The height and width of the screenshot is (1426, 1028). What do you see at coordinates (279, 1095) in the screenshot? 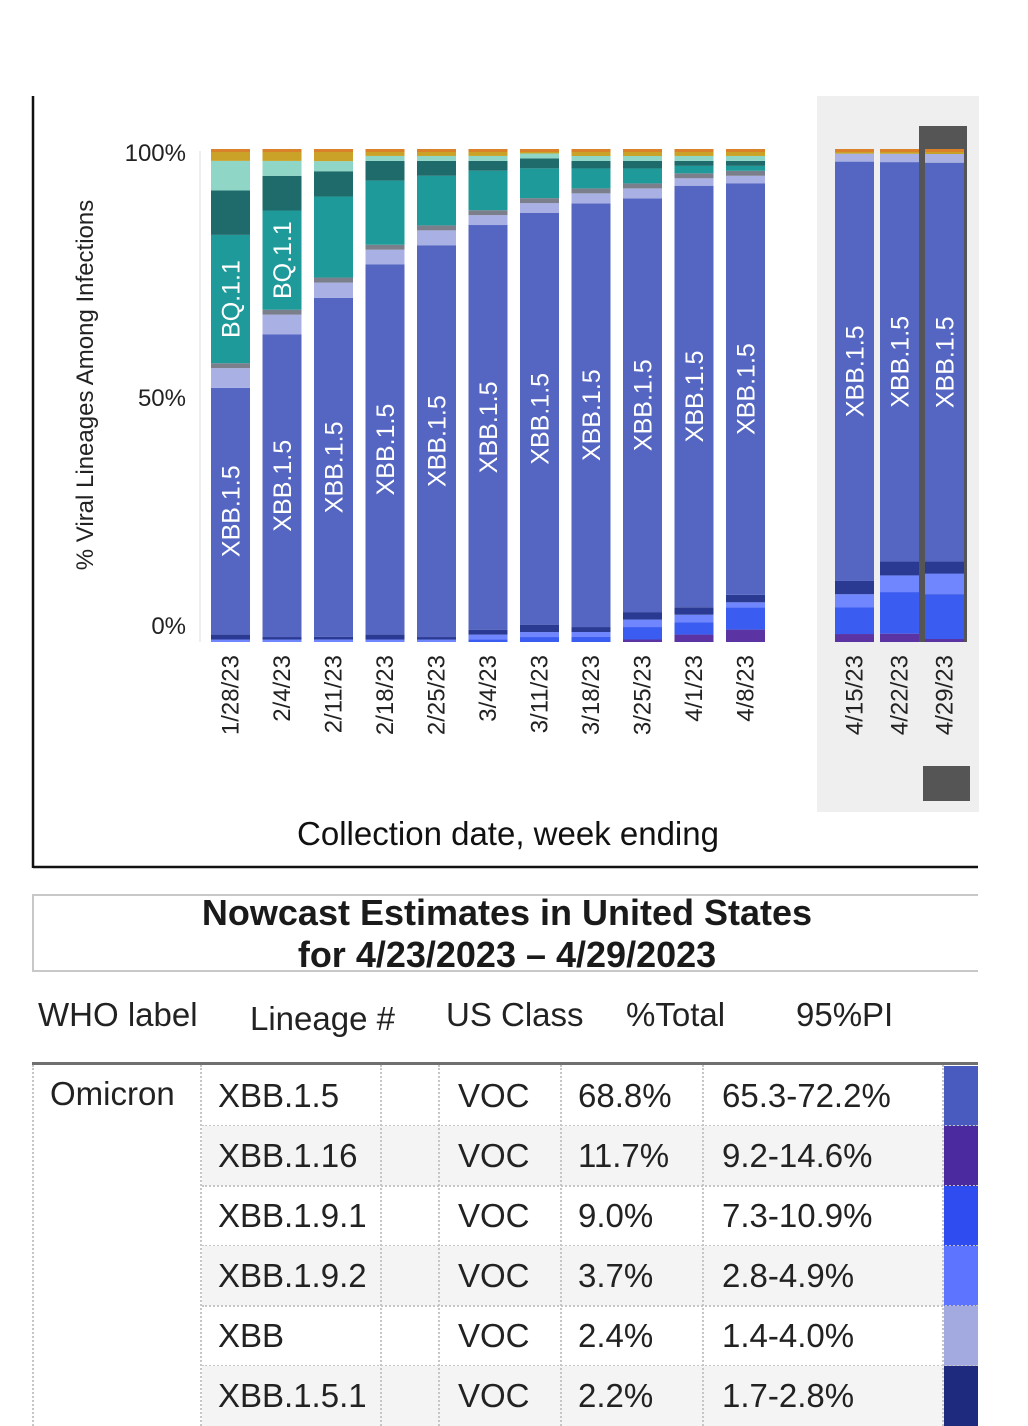
I see `lineage-cell: XBB.1.5` at bounding box center [279, 1095].